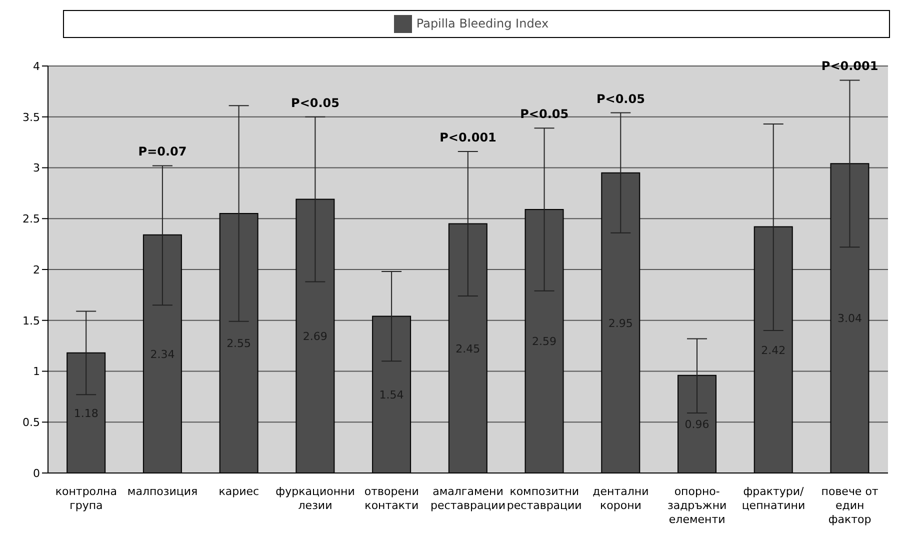  What do you see at coordinates (620, 498) in the screenshot?
I see `x-tick-label: дентални корони` at bounding box center [620, 498].